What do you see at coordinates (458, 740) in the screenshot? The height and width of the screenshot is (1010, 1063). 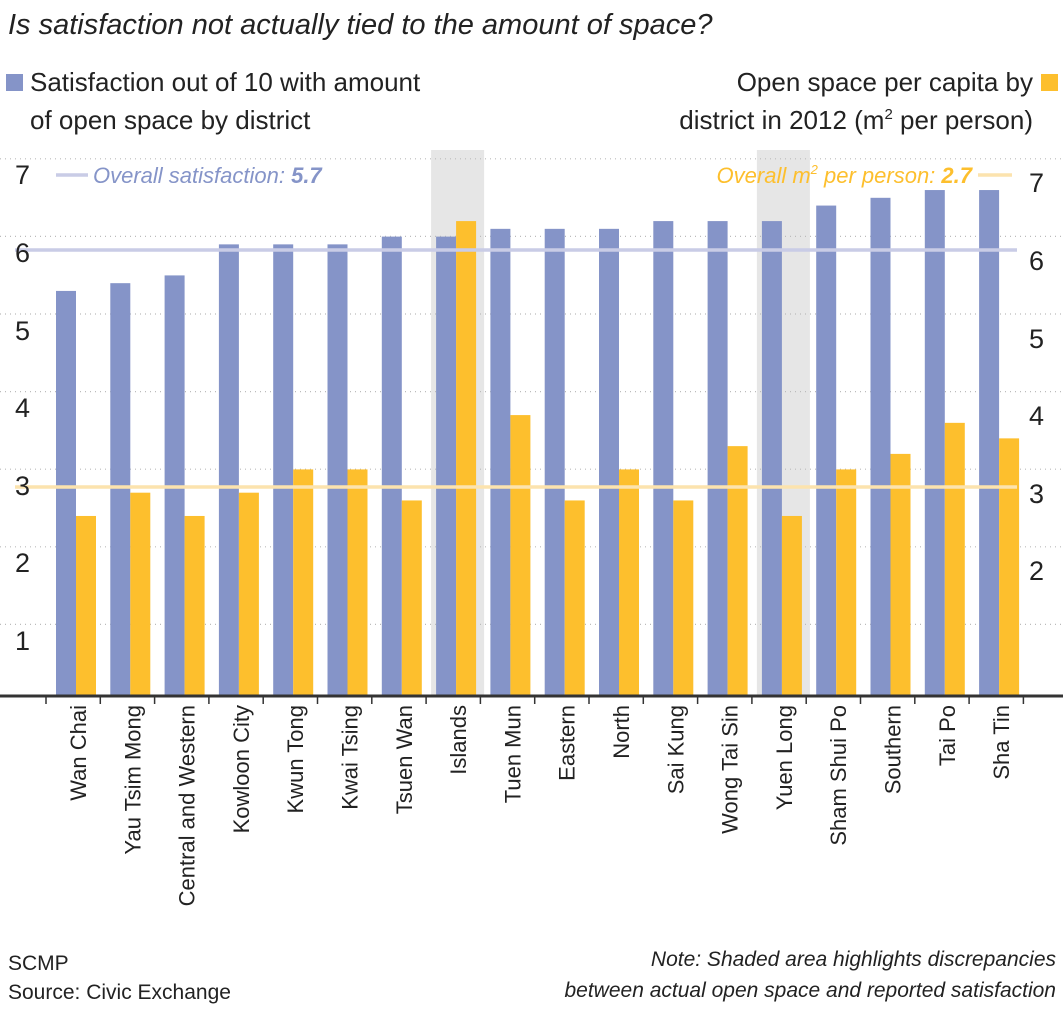 I see `category-label: Islands` at bounding box center [458, 740].